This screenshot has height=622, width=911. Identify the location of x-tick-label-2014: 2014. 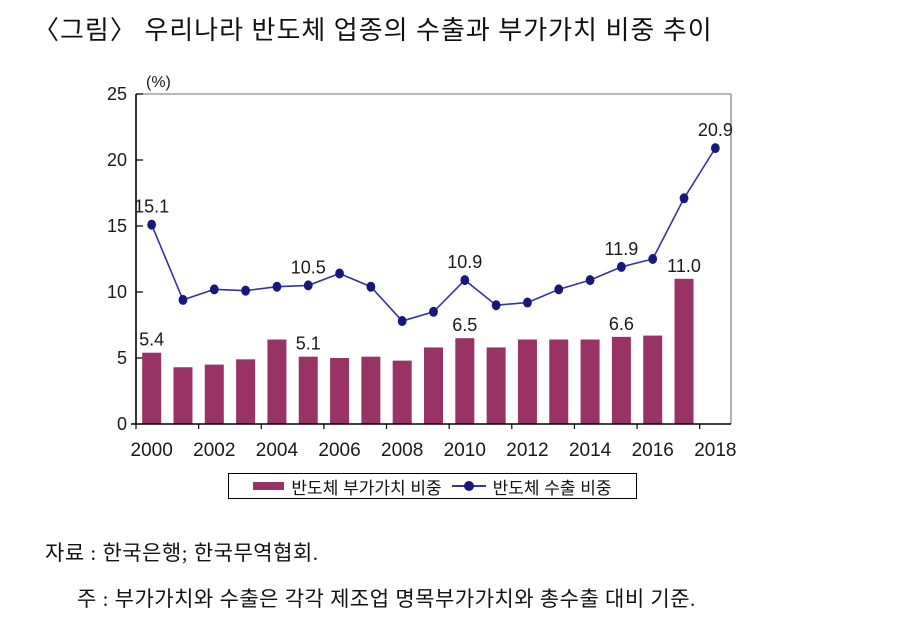
(590, 450).